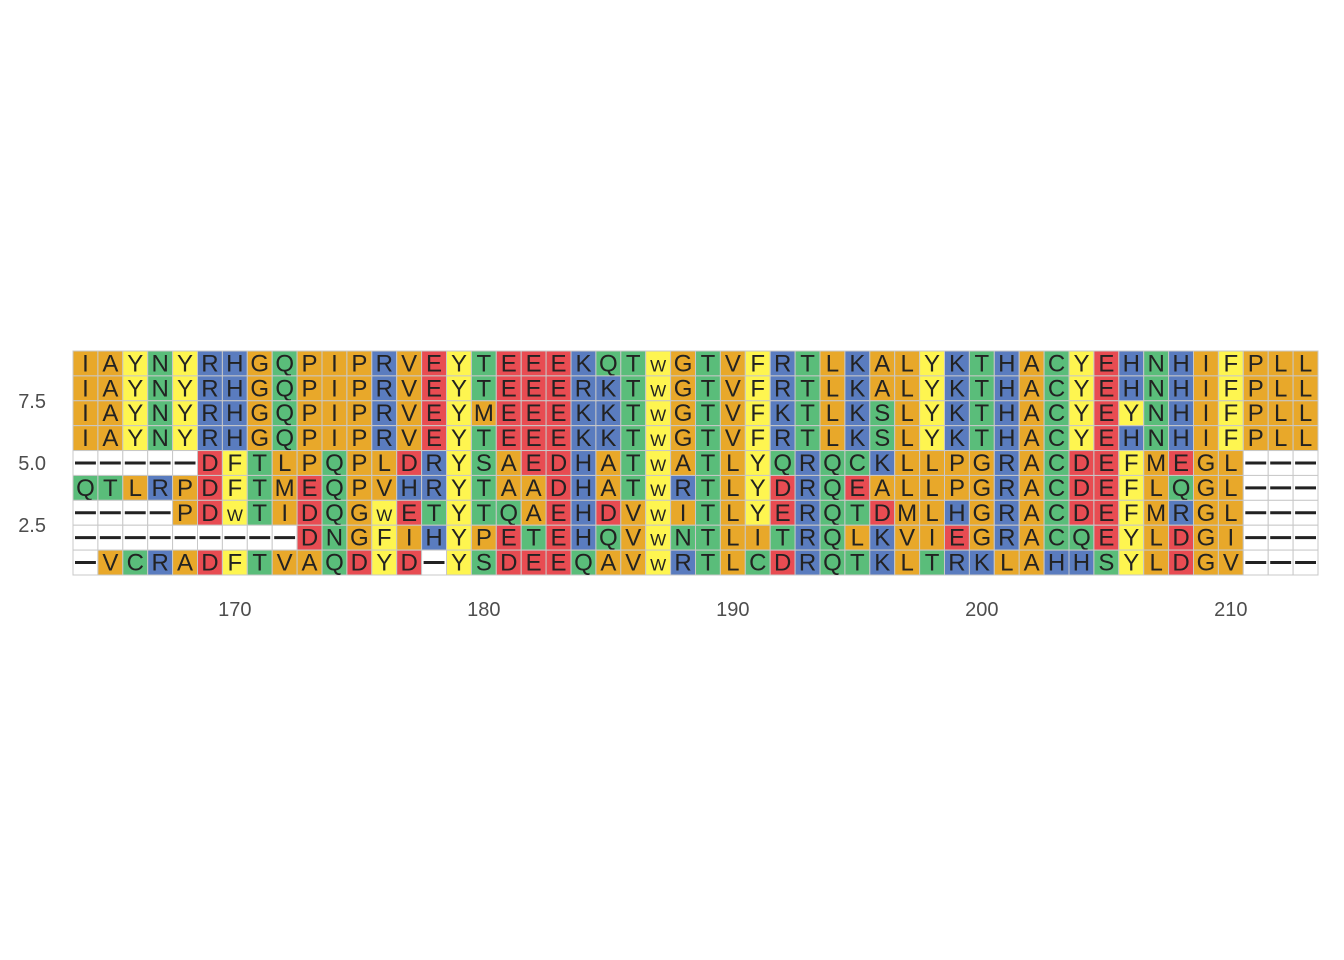 The image size is (1344, 960). What do you see at coordinates (209, 513) in the screenshot?
I see `residue-letter: D` at bounding box center [209, 513].